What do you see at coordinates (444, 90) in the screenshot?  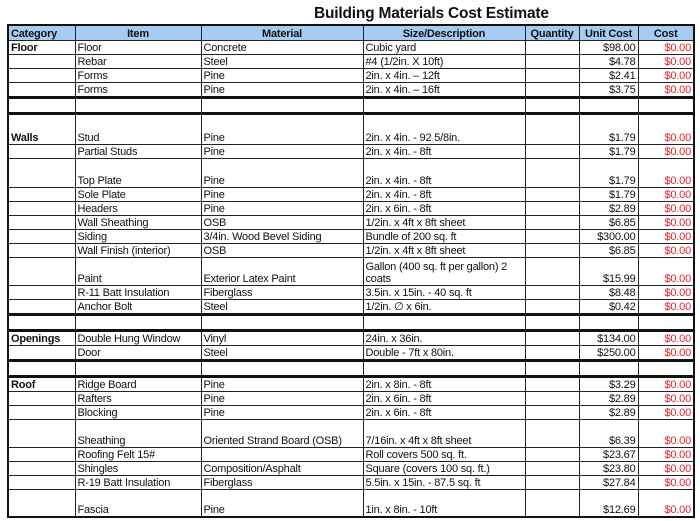 I see `cell-size: 2in. x 4in. – 16ft` at bounding box center [444, 90].